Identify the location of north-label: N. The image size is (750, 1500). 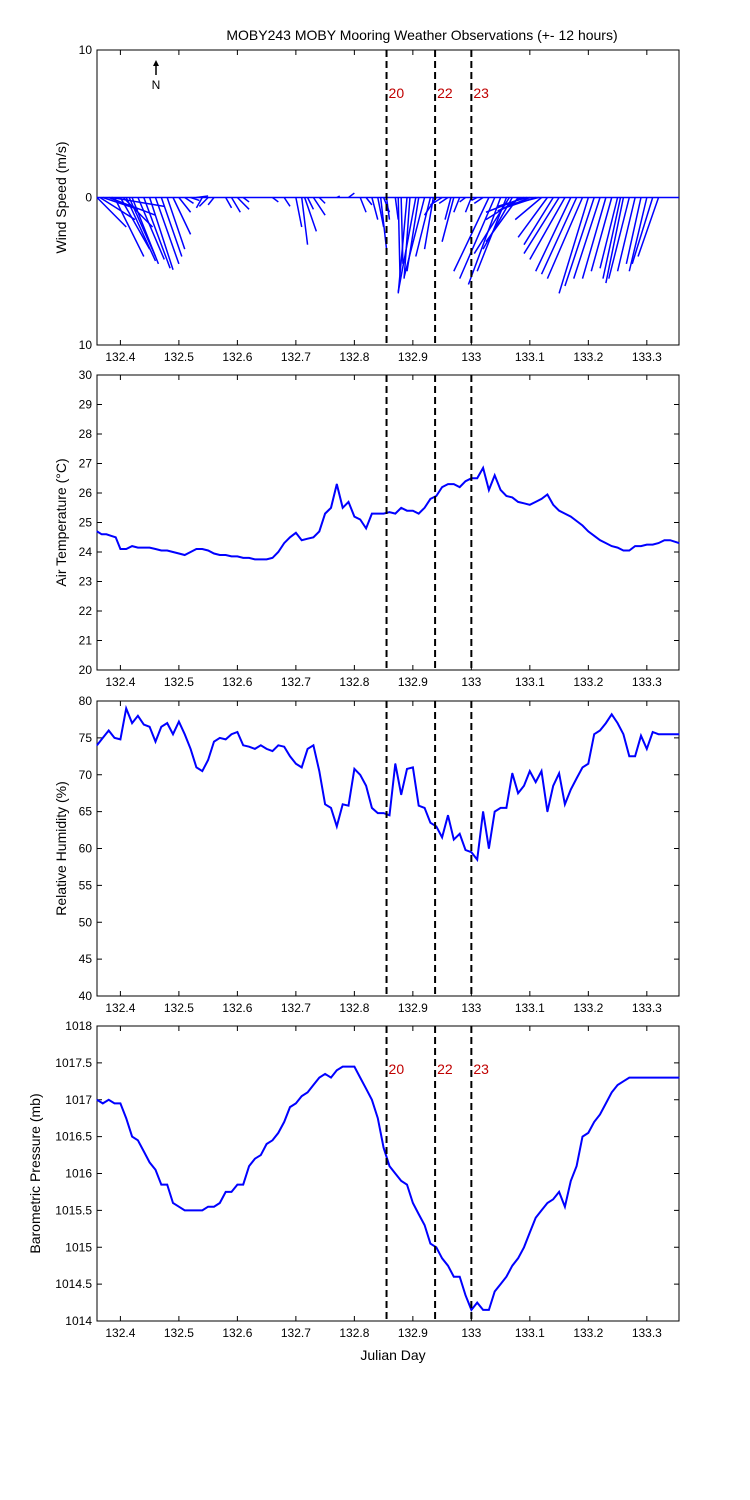
(156, 85).